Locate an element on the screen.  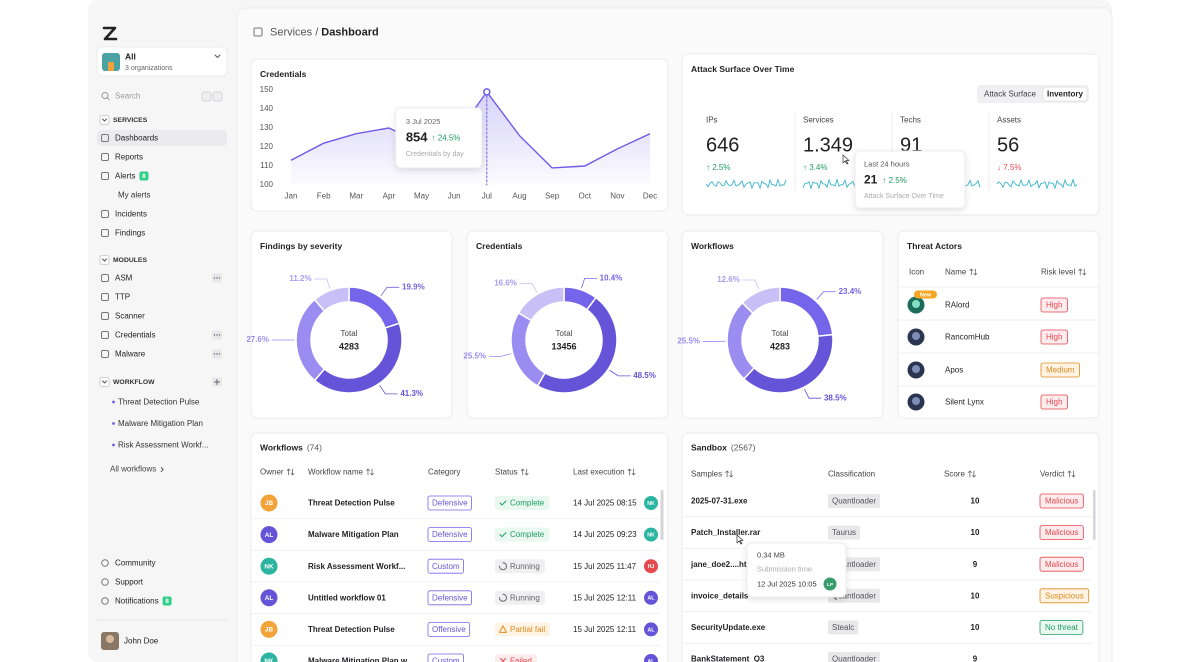
sample-name: invoice_details is located at coordinates (720, 595).